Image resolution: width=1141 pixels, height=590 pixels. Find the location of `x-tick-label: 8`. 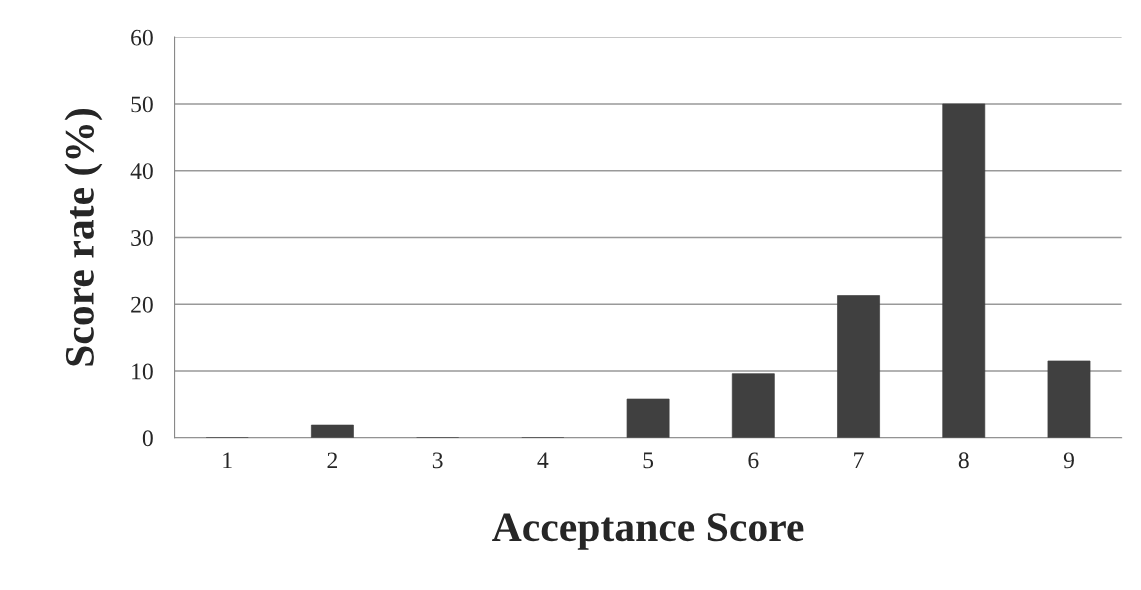

x-tick-label: 8 is located at coordinates (963, 460).